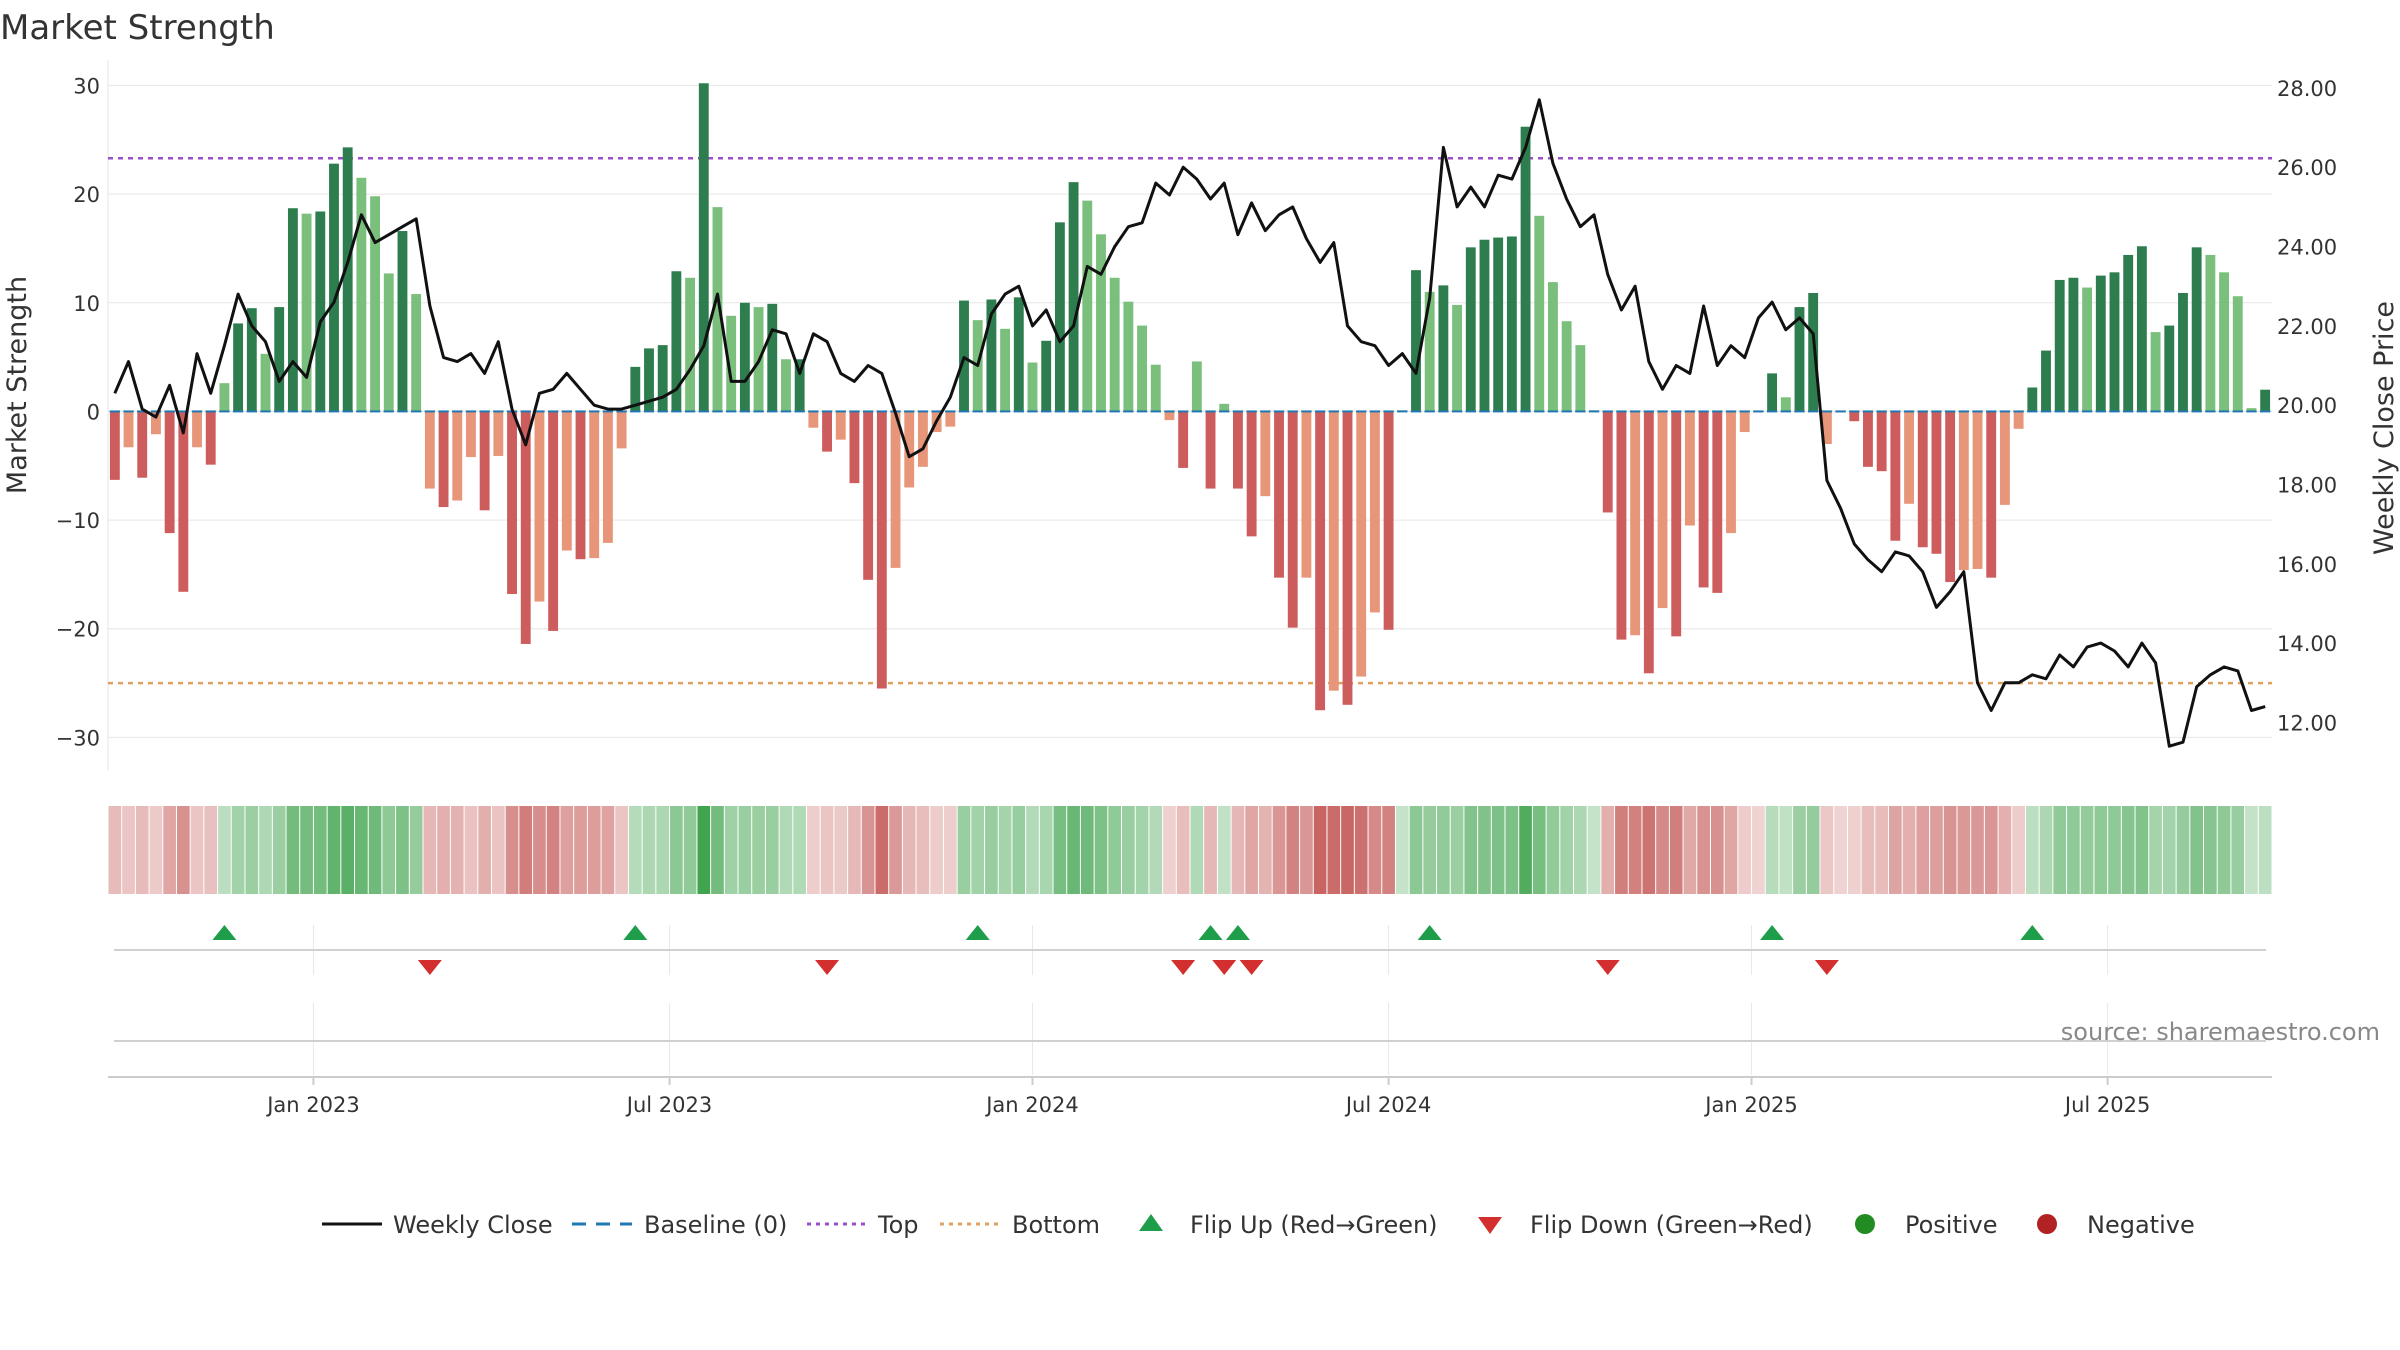  Describe the element at coordinates (1314, 1225) in the screenshot. I see `legend-label-flip_up: Flip Up (Red→Green)` at that location.